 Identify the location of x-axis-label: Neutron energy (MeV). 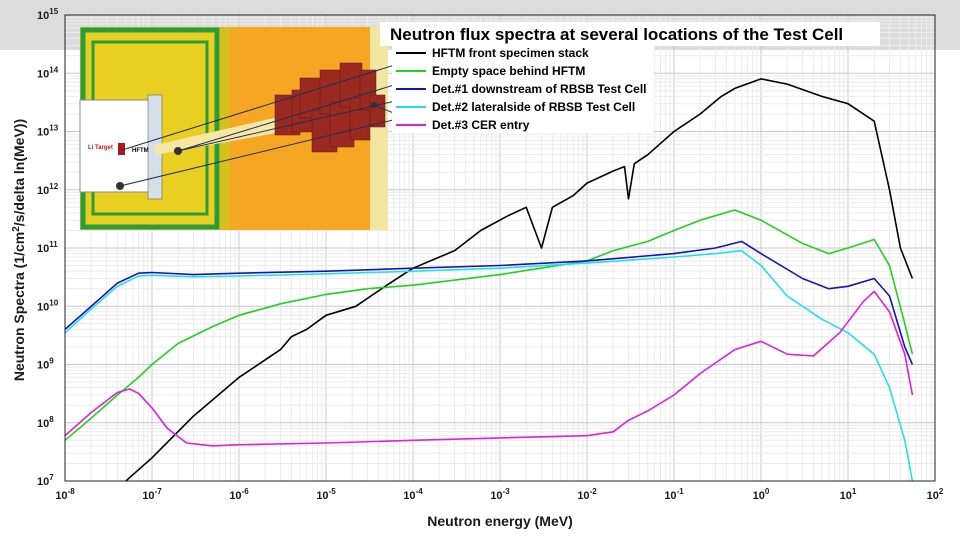
(499, 521).